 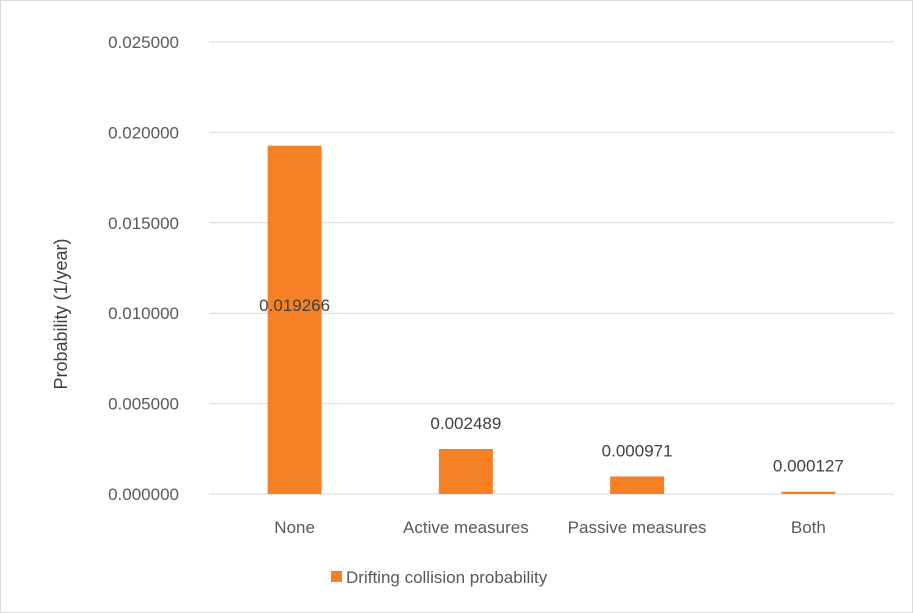 I want to click on x-axis-tick-labels: None Active measures Passive measures Both, so click(x=550, y=527).